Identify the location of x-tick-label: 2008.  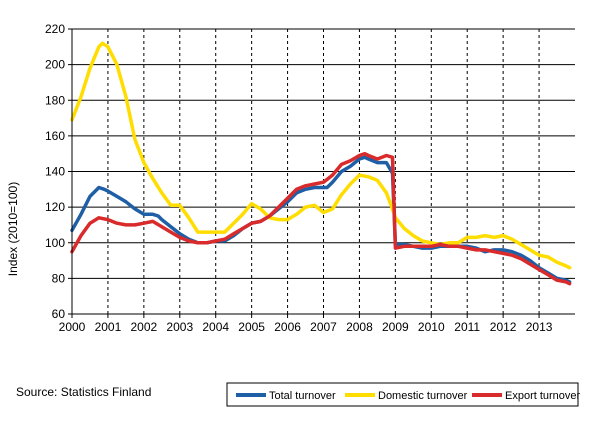
(359, 327).